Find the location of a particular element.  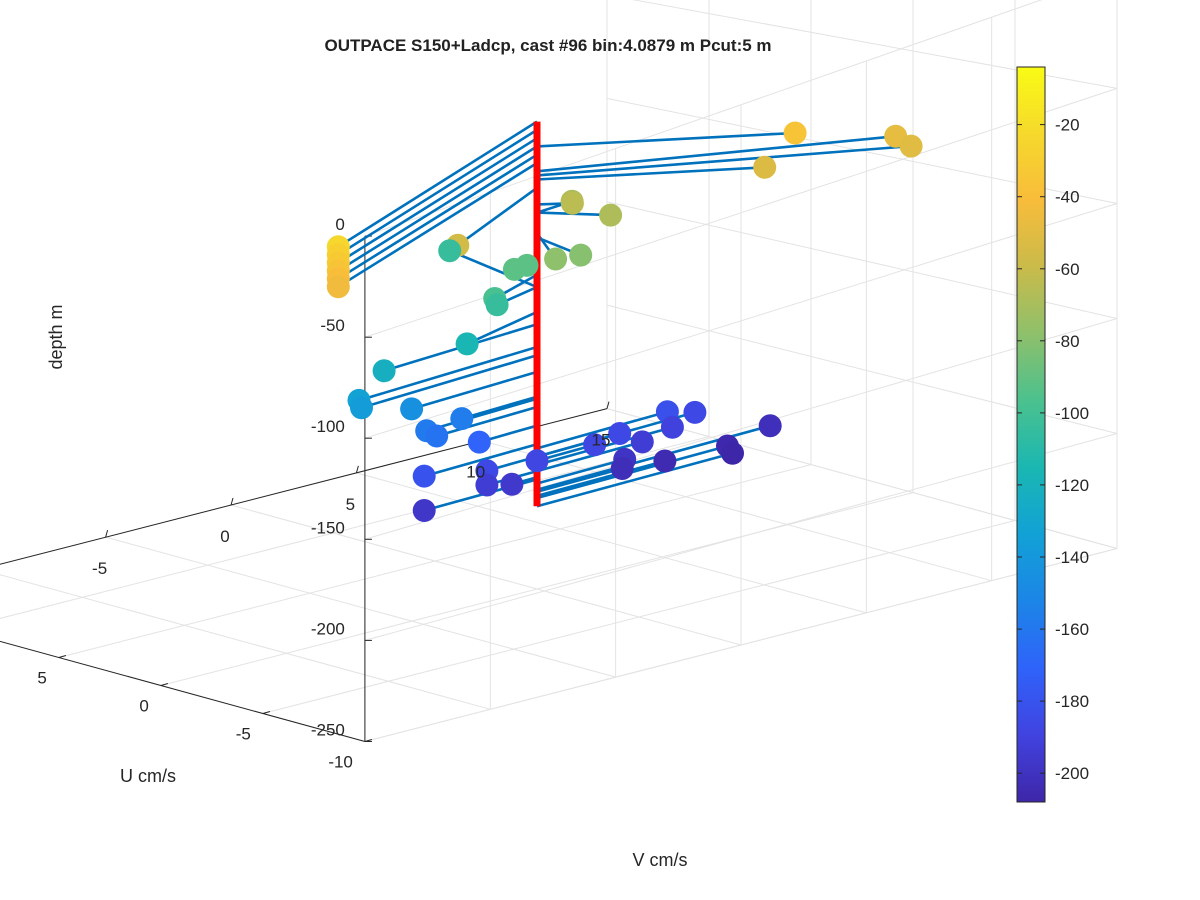

y-axis-label: U cm/s is located at coordinates (148, 776).